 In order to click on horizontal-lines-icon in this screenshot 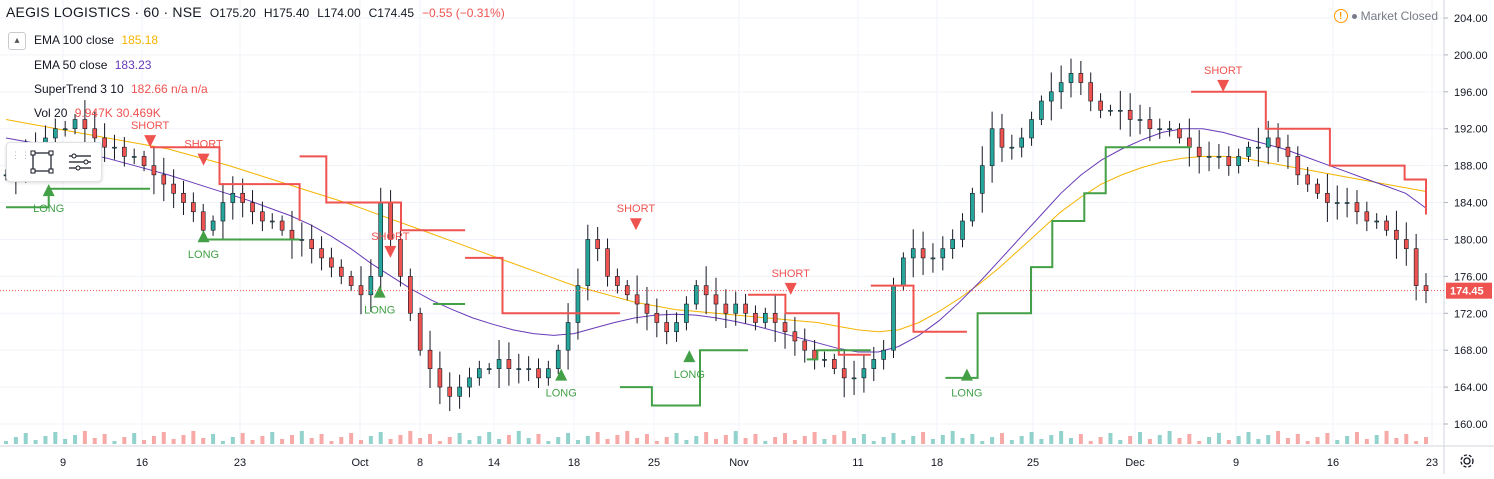, I will do `click(80, 162)`.